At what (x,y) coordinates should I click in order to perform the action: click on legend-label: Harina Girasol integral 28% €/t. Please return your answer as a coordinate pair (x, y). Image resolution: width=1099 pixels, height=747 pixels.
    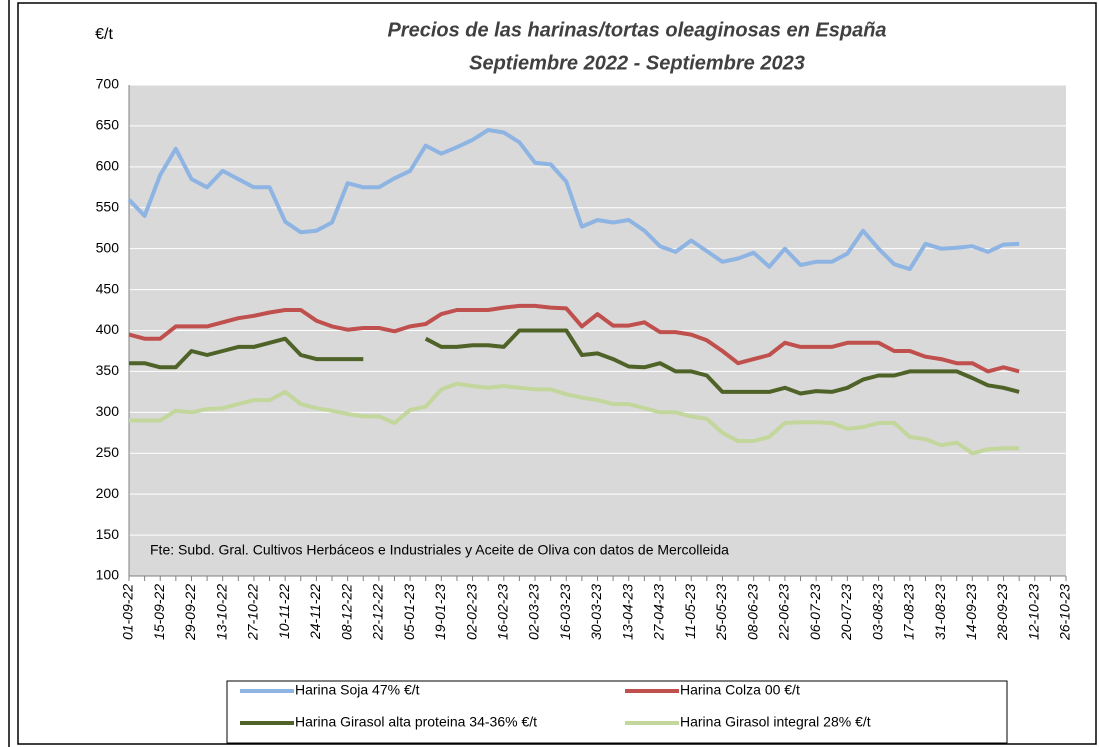
    Looking at the image, I should click on (775, 722).